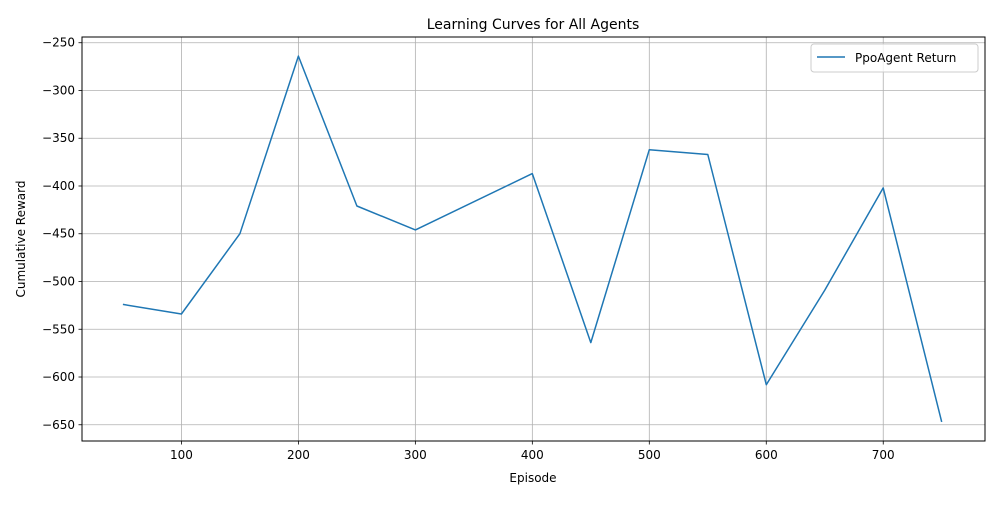 This screenshot has width=1000, height=505. I want to click on x-axis-label: Episode, so click(532, 478).